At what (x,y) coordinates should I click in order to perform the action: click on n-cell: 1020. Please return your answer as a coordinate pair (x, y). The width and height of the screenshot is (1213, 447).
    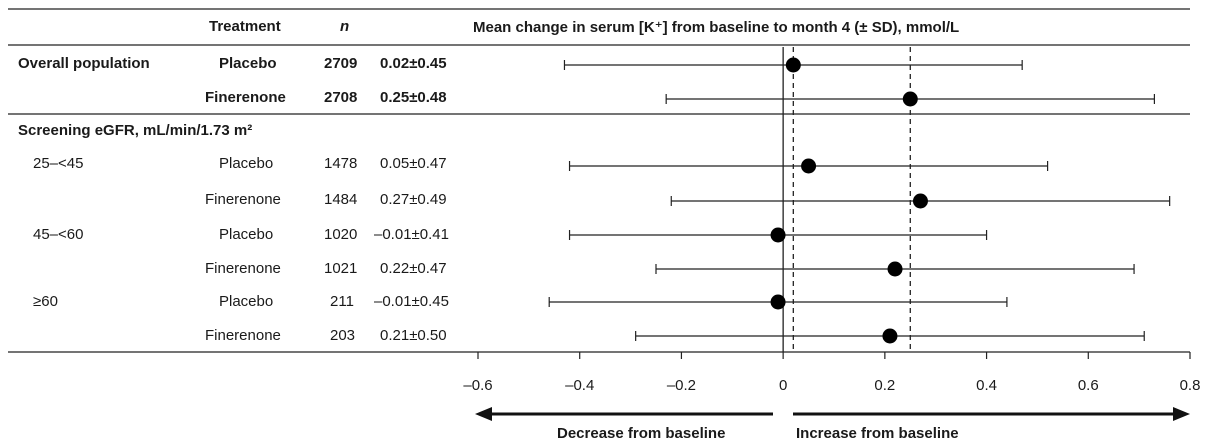
    Looking at the image, I should click on (341, 234).